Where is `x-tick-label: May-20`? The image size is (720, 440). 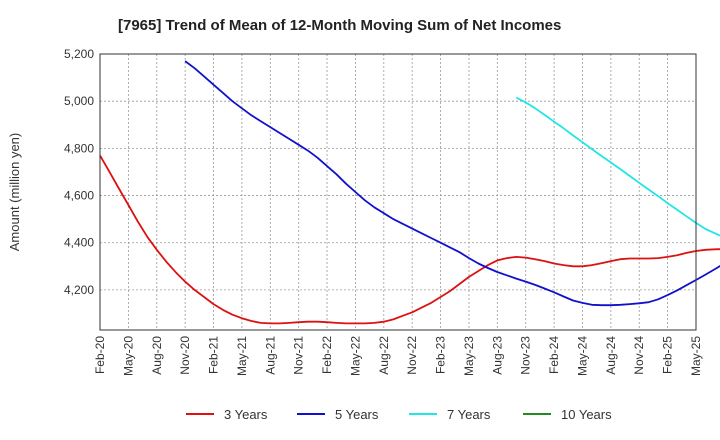
x-tick-label: May-20 is located at coordinates (128, 356).